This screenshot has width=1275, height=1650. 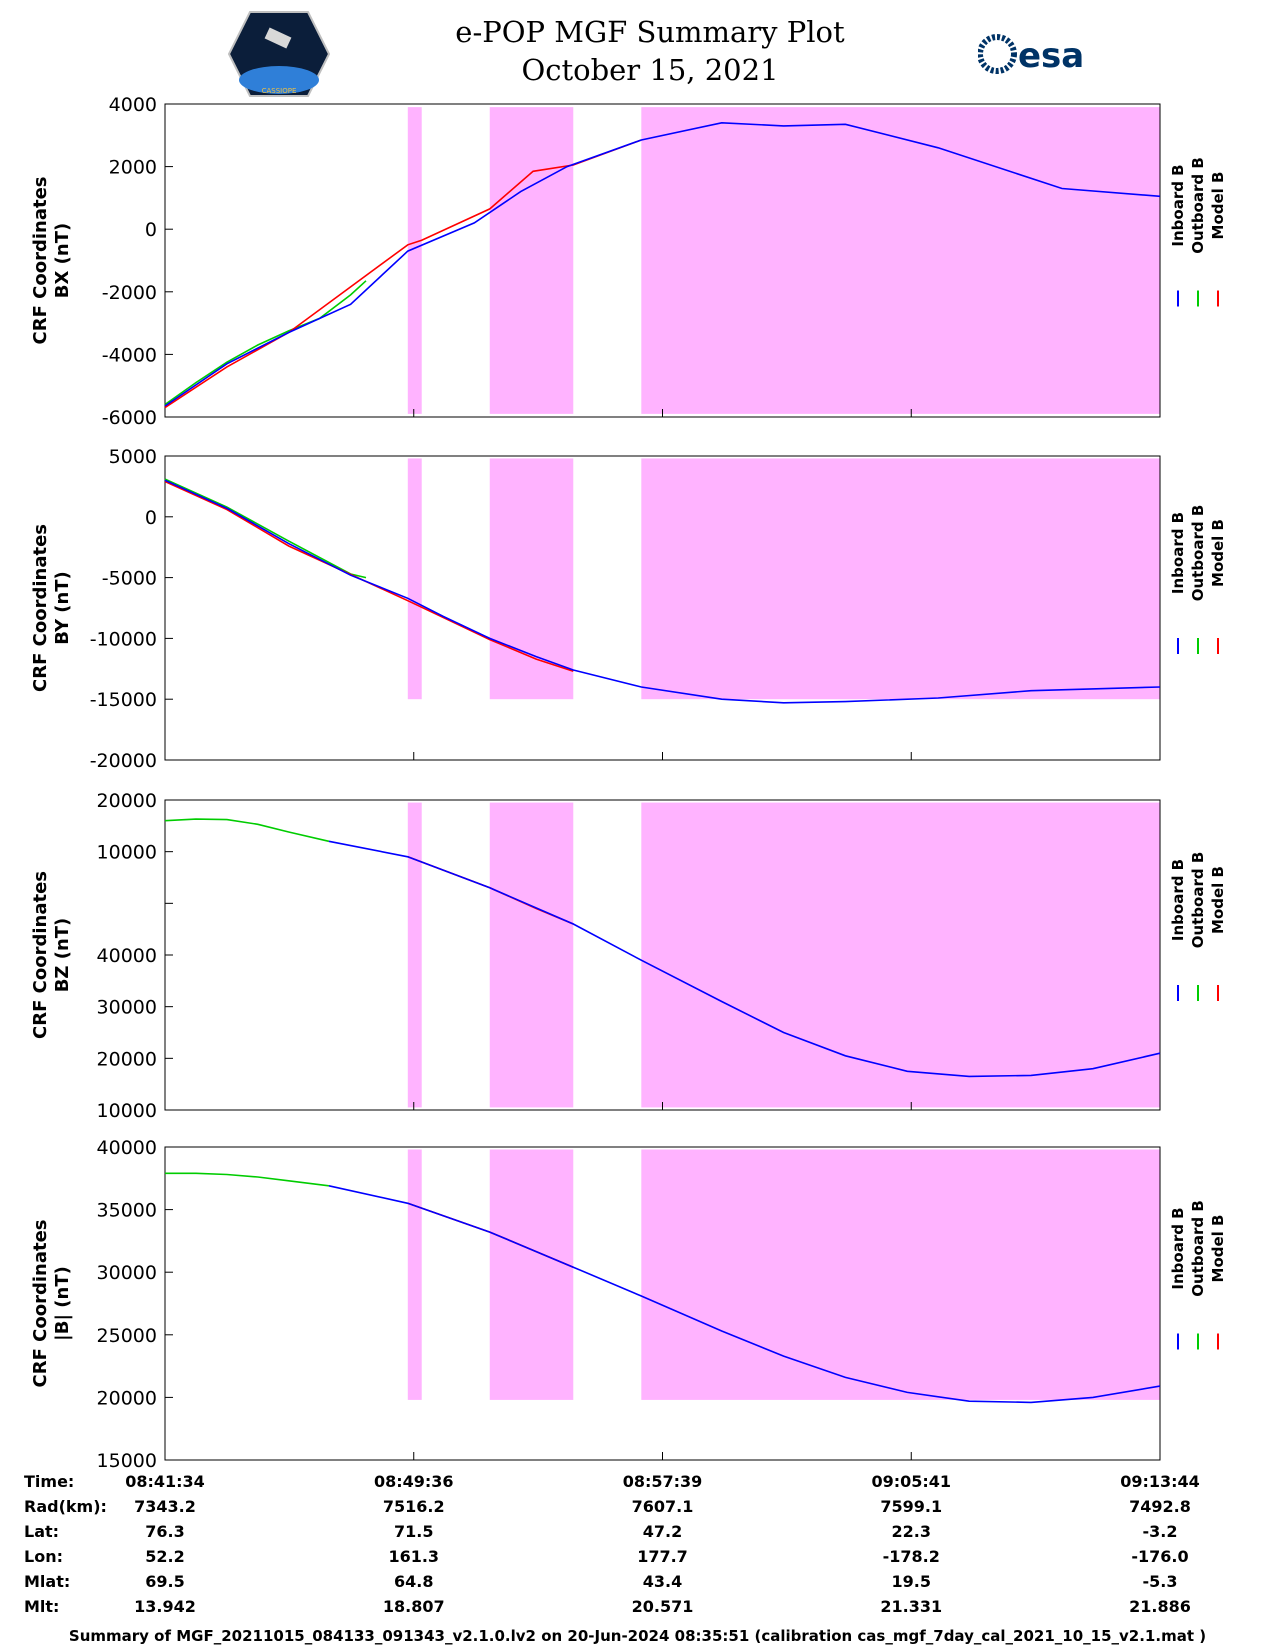 What do you see at coordinates (62, 955) in the screenshot?
I see `y-axis-label-line-2: BZ (nT)` at bounding box center [62, 955].